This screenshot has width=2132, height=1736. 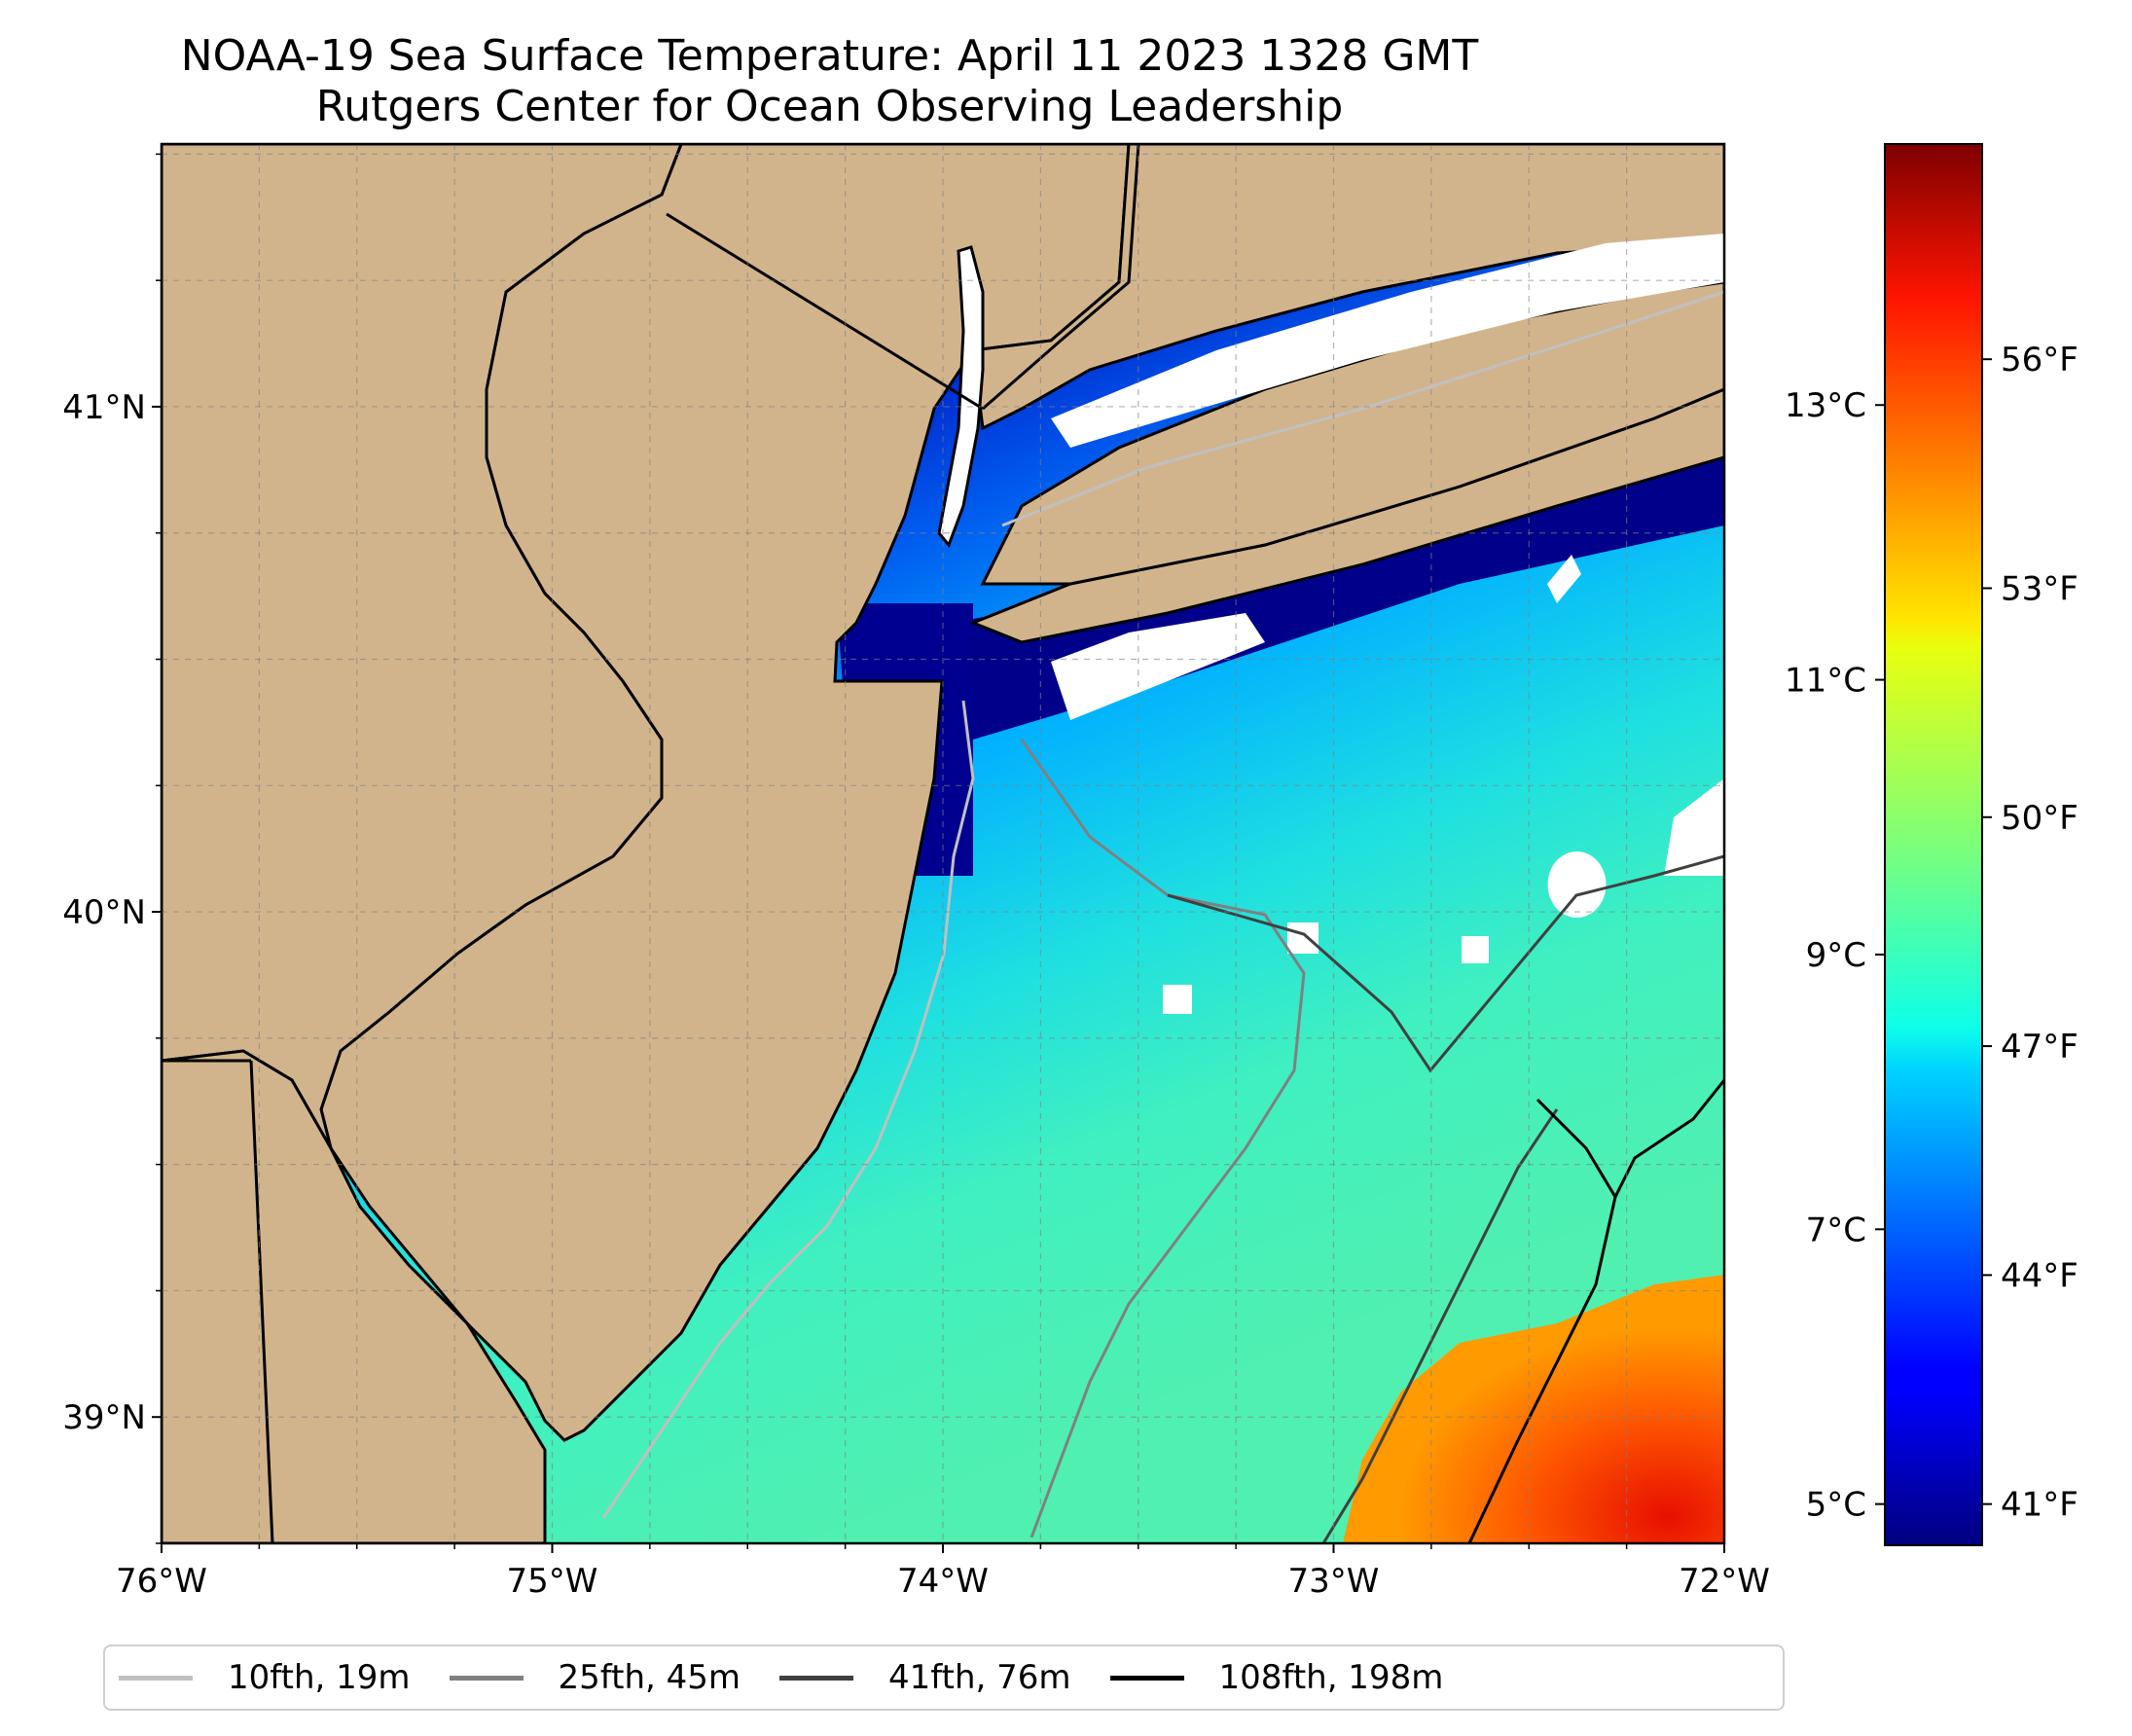 What do you see at coordinates (1334, 1582) in the screenshot?
I see `lon-tick-label: 73°W` at bounding box center [1334, 1582].